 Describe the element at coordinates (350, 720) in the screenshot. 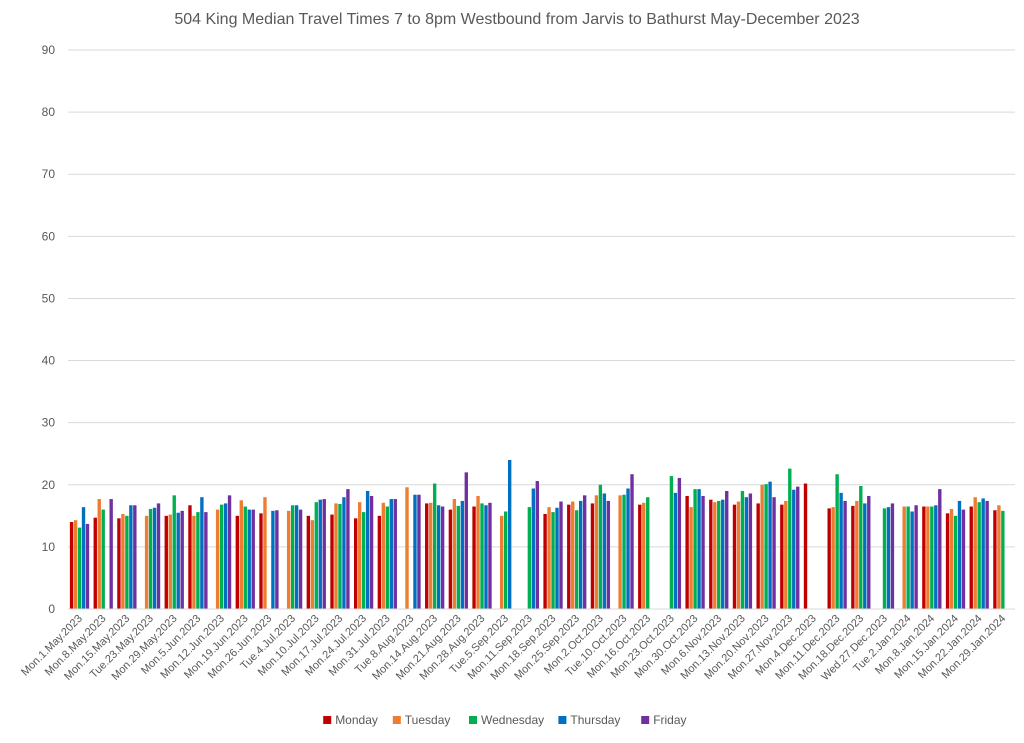

I see `legend-item-monday: Monday` at that location.